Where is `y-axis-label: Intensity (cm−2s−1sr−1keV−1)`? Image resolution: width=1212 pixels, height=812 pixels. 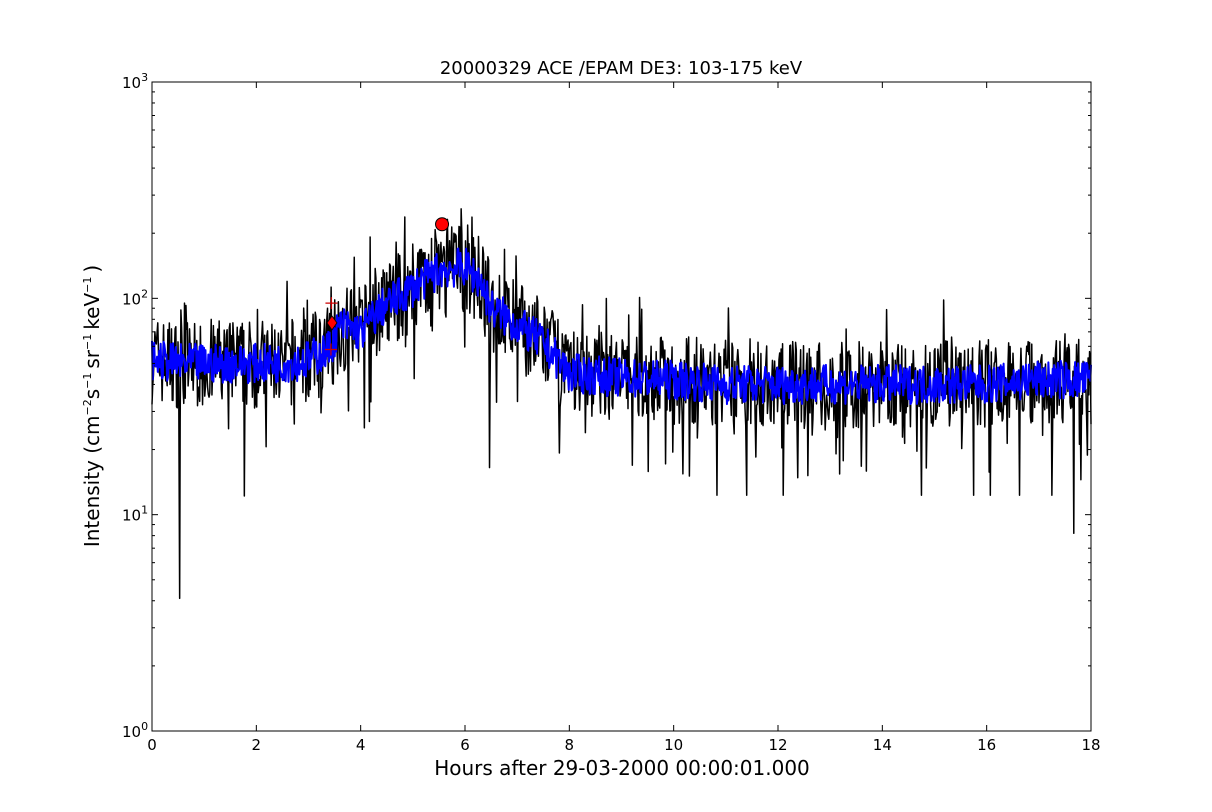 y-axis-label: Intensity (cm−2s−1sr−1keV−1) is located at coordinates (92, 406).